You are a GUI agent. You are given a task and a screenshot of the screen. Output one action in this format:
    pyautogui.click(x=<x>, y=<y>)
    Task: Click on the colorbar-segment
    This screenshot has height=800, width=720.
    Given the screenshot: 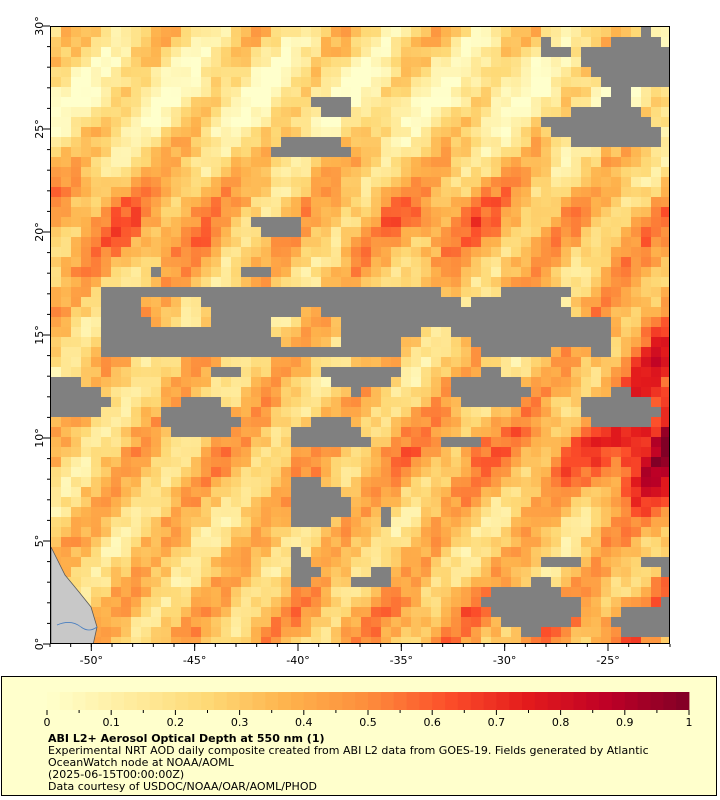 What is the action you would take?
    pyautogui.click(x=516, y=701)
    